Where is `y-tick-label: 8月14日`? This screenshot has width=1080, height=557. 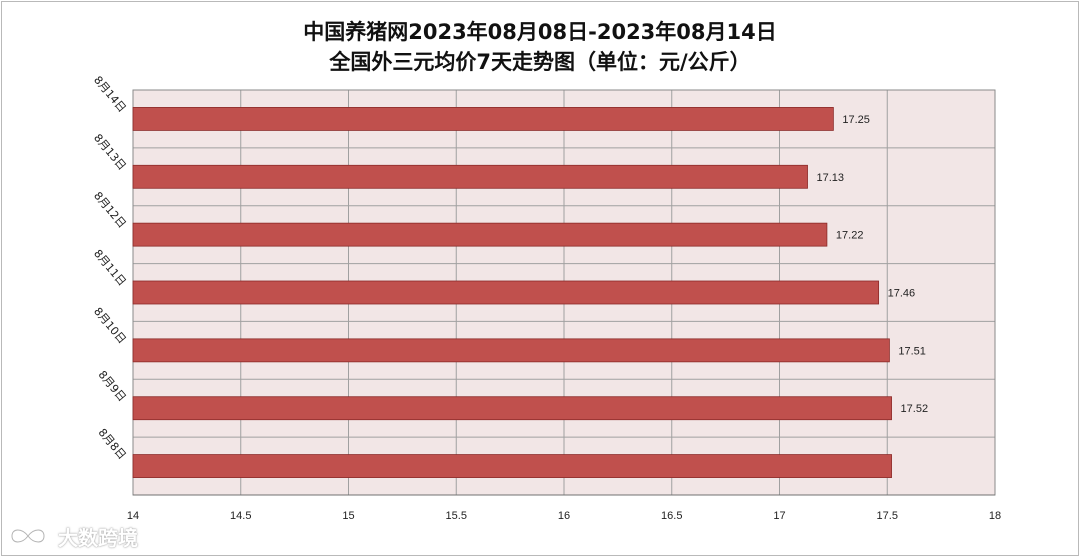 y-tick-label: 8月14日 is located at coordinates (110, 94).